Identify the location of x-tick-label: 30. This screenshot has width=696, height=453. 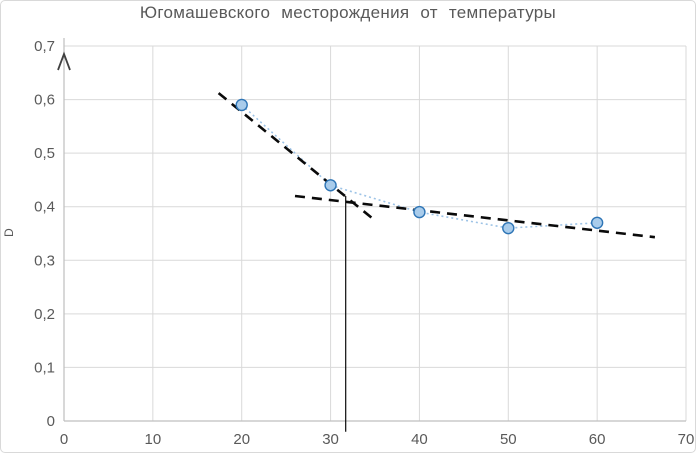
(330, 439).